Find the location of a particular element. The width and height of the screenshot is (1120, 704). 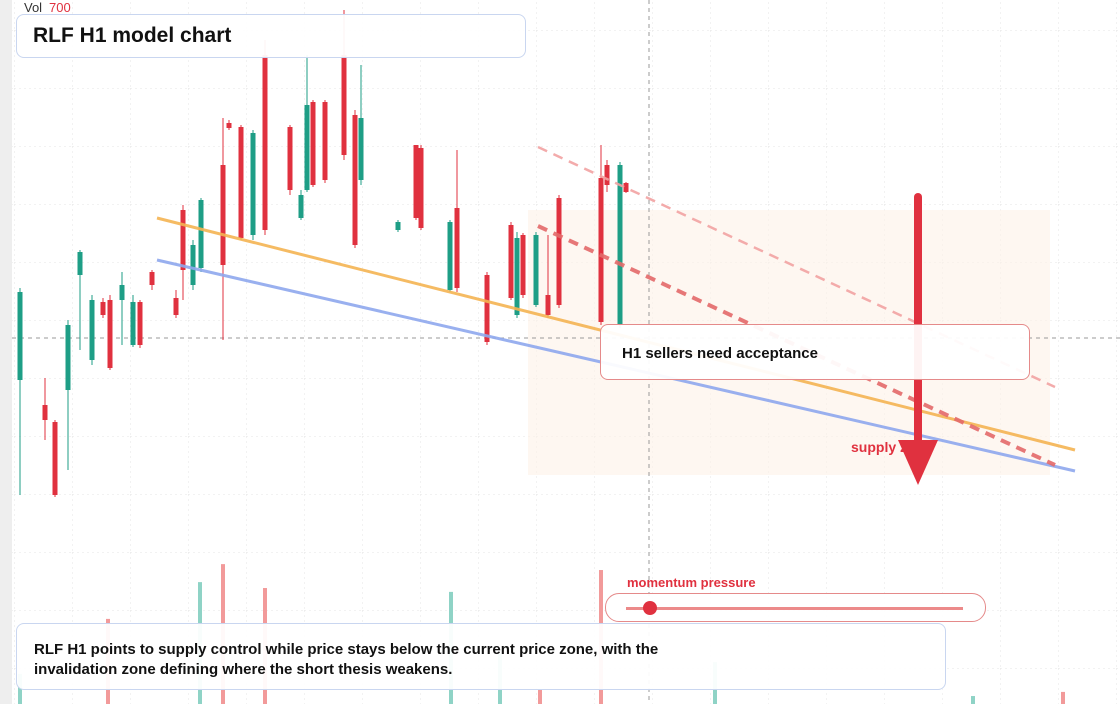

arrow-head is located at coordinates (918, 462).